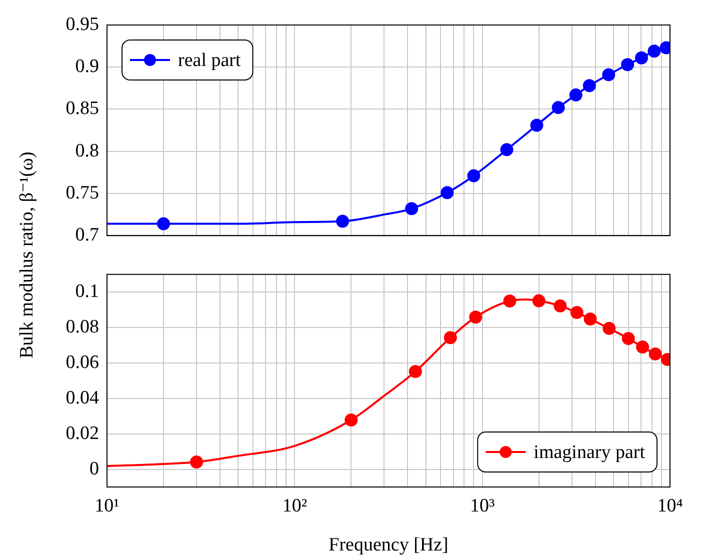 This screenshot has height=557, width=715. I want to click on legend-label: imaginary part, so click(590, 452).